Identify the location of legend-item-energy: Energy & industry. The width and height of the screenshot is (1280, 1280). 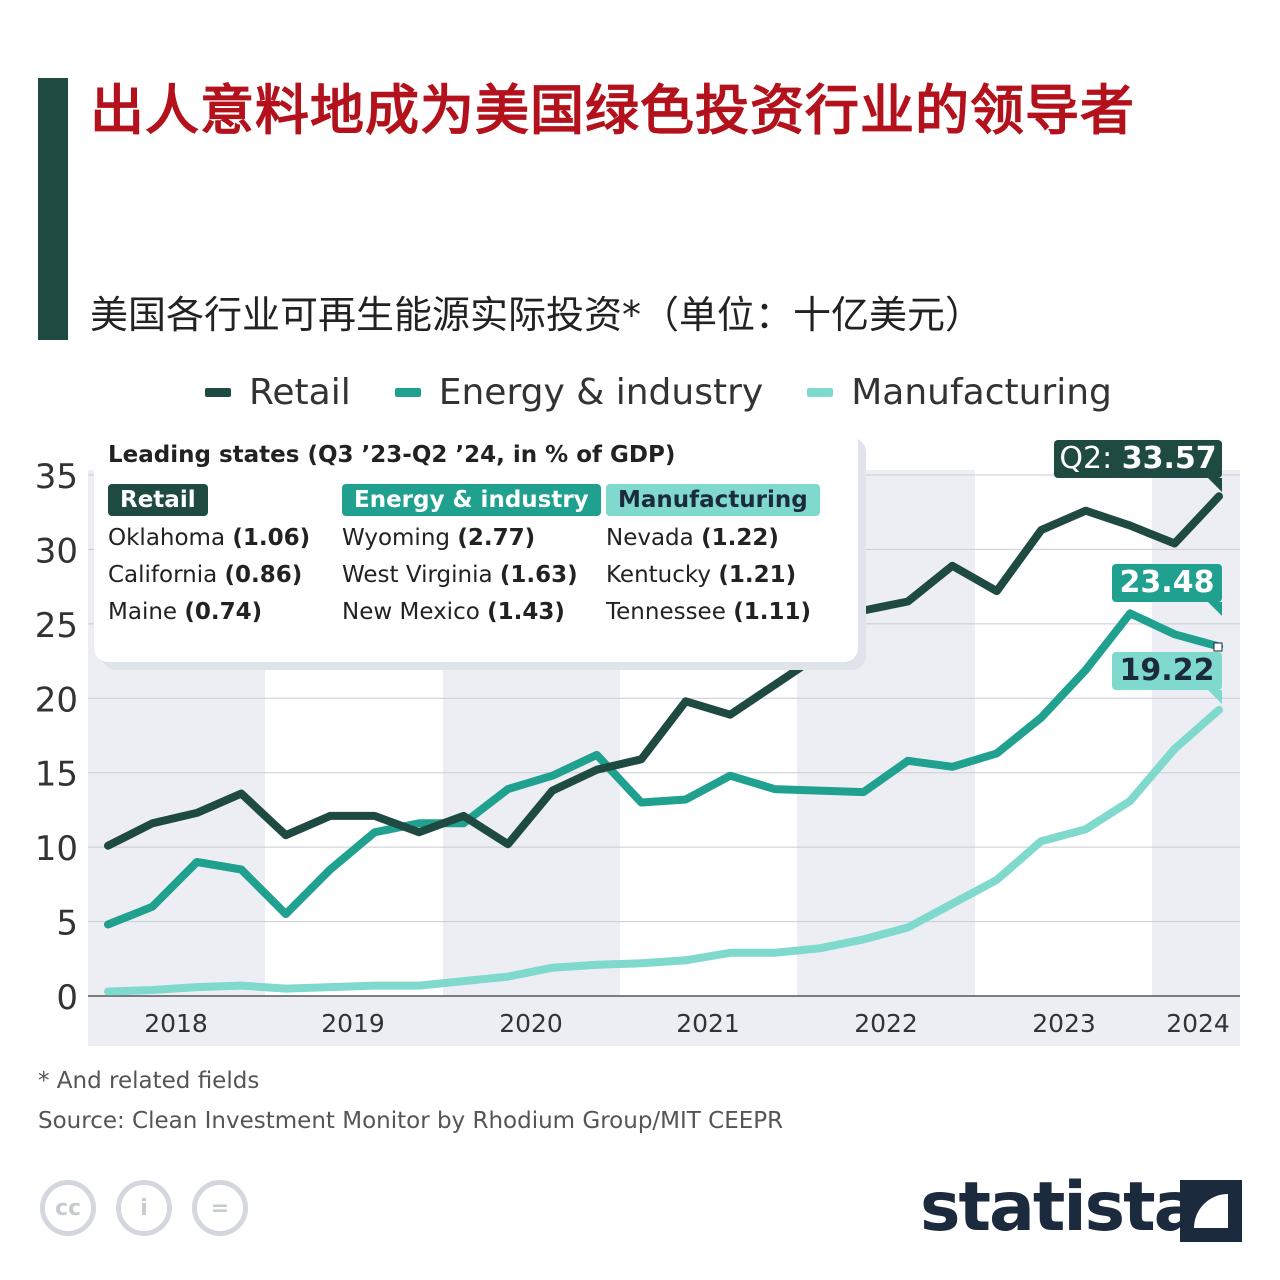
(579, 392).